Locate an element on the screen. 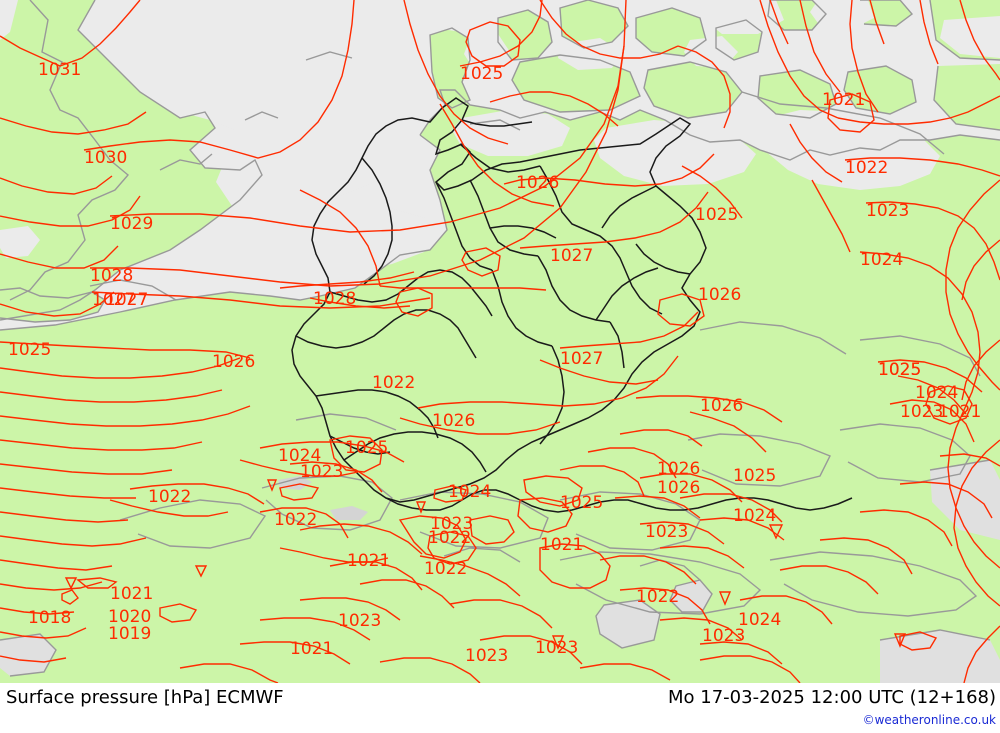 This screenshot has width=1000, height=733. footer-title: Surface pressure [hPa] ECMWF is located at coordinates (145, 697).